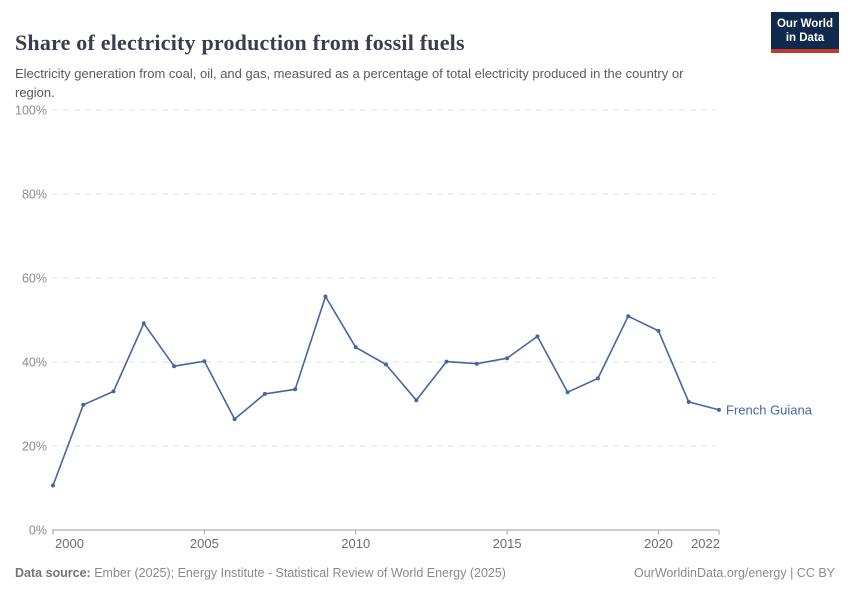 This screenshot has height=600, width=850. What do you see at coordinates (264, 393) in the screenshot?
I see `data-point-2007` at bounding box center [264, 393].